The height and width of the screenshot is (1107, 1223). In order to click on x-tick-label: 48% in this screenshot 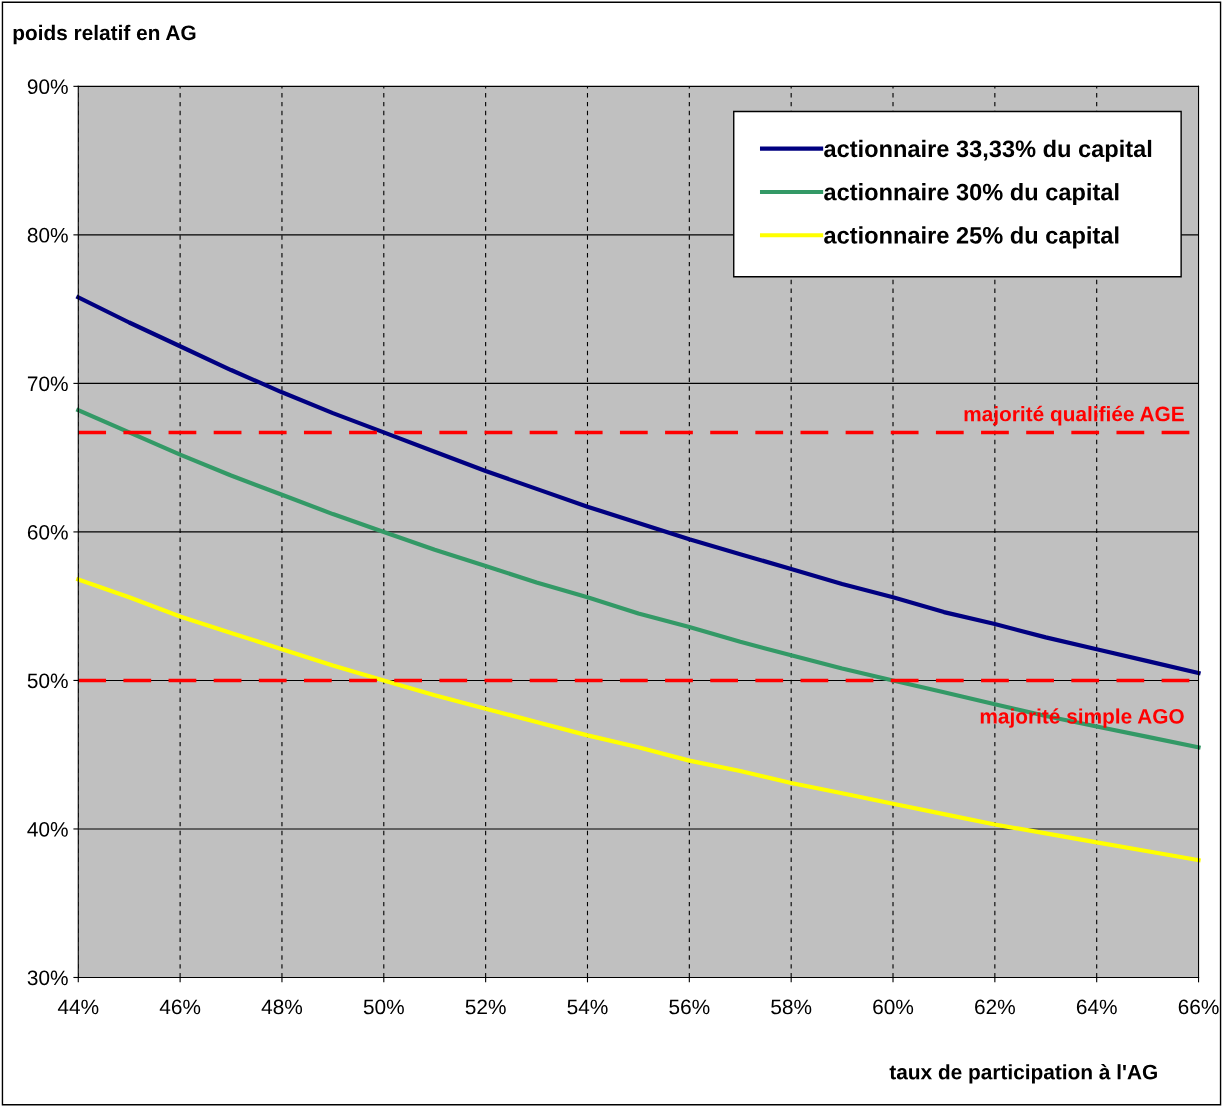, I will do `click(282, 1007)`.